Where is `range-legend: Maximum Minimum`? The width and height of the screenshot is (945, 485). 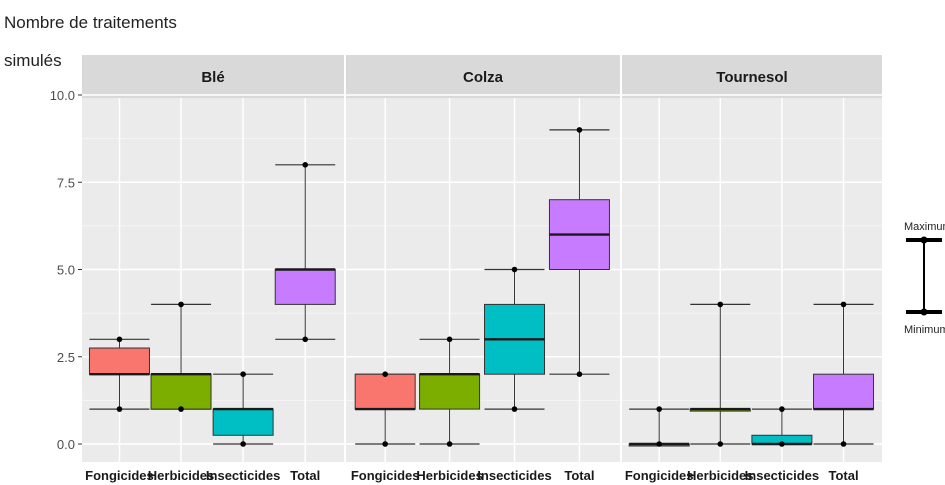 range-legend: Maximum Minimum is located at coordinates (924, 278).